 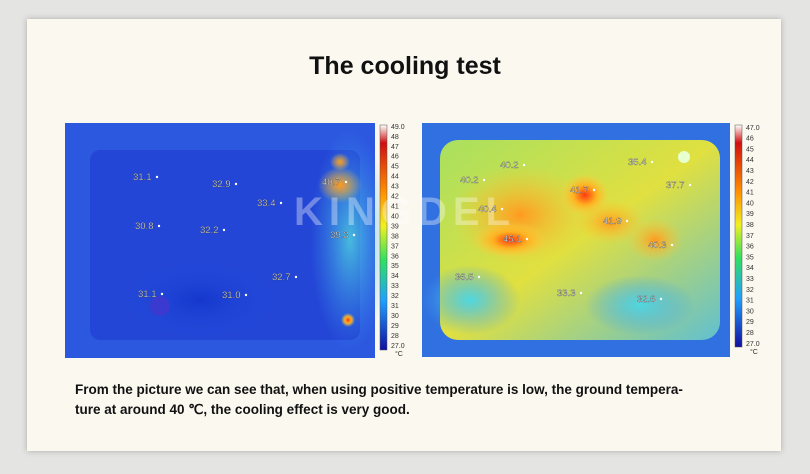 What do you see at coordinates (266, 203) in the screenshot?
I see `temperature-reading: 33.4` at bounding box center [266, 203].